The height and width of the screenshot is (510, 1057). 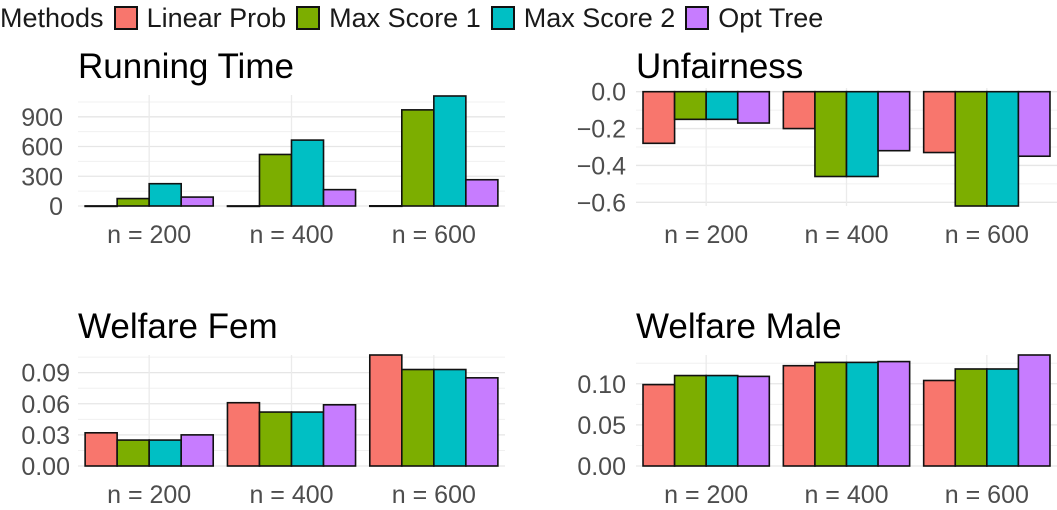 What do you see at coordinates (601, 130) in the screenshot?
I see `y-tick-label: −0.2` at bounding box center [601, 130].